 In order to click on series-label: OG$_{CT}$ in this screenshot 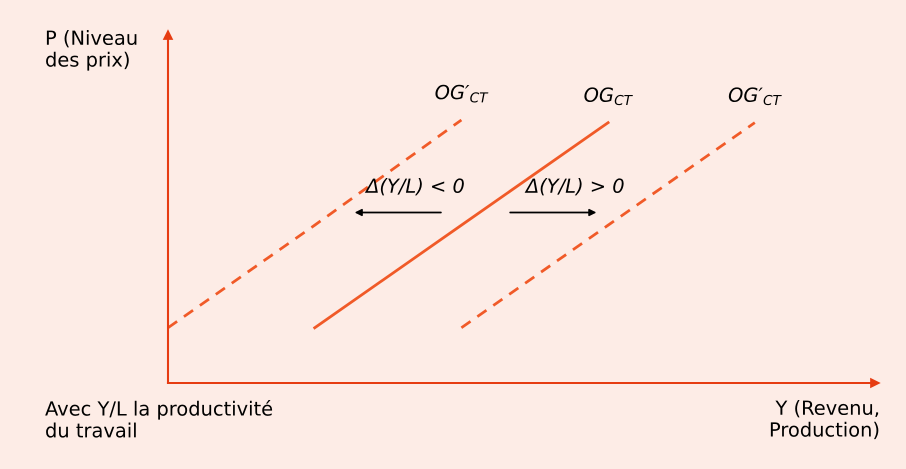, I will do `click(608, 96)`.